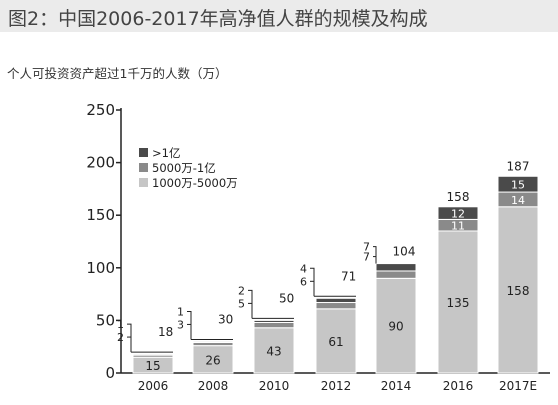  I want to click on total-label: 50, so click(286, 298).